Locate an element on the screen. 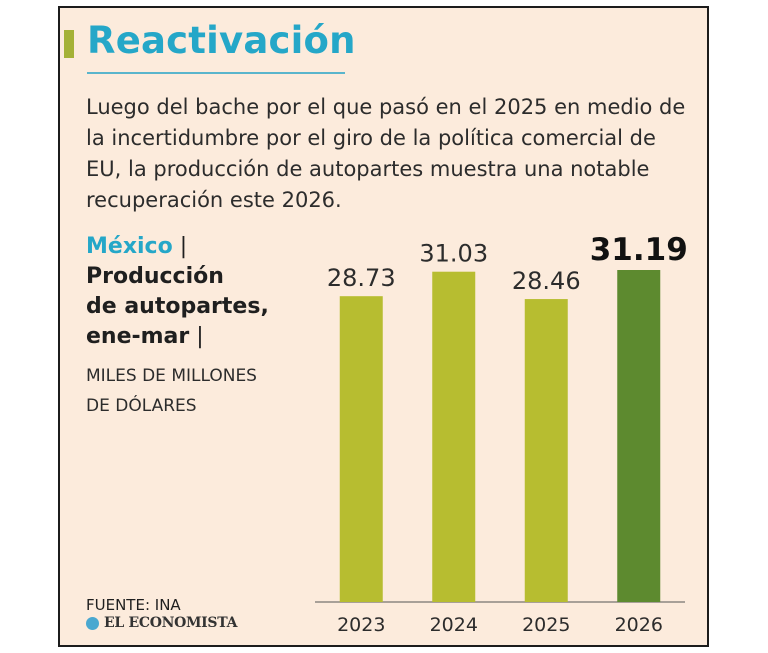  bar-2025 is located at coordinates (546, 450).